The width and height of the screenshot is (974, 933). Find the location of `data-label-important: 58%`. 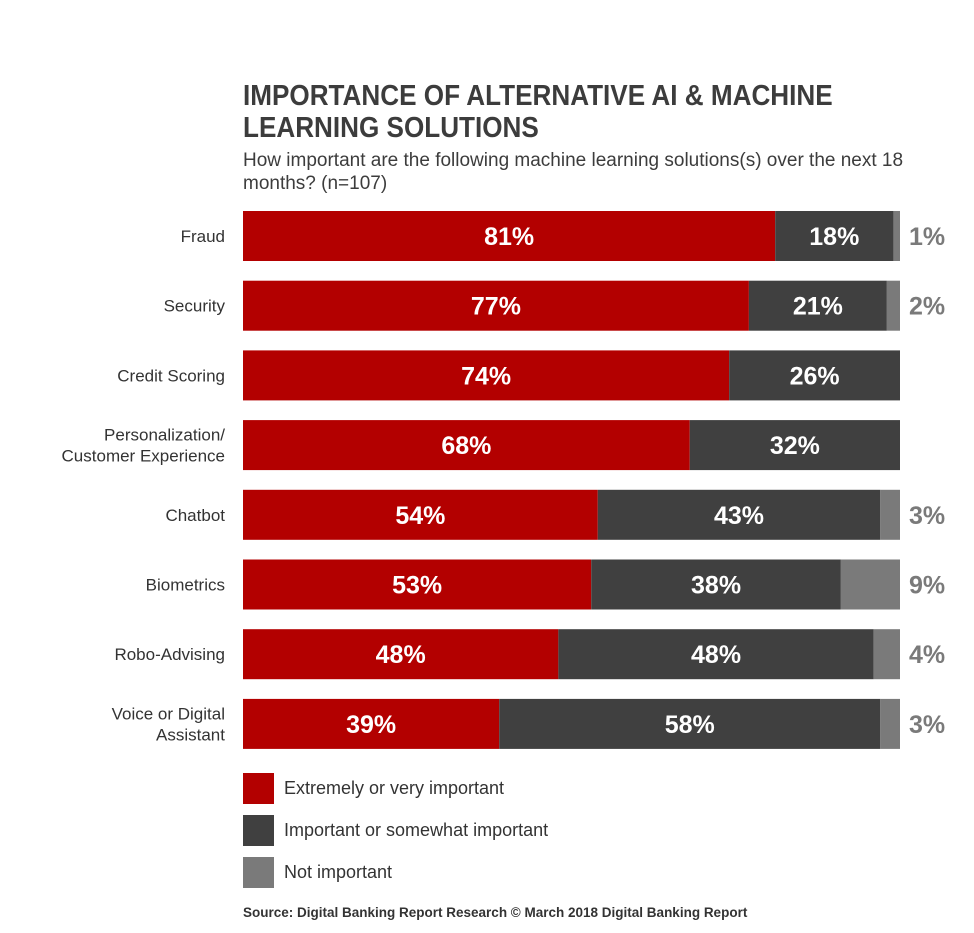

data-label-important: 58% is located at coordinates (690, 725).